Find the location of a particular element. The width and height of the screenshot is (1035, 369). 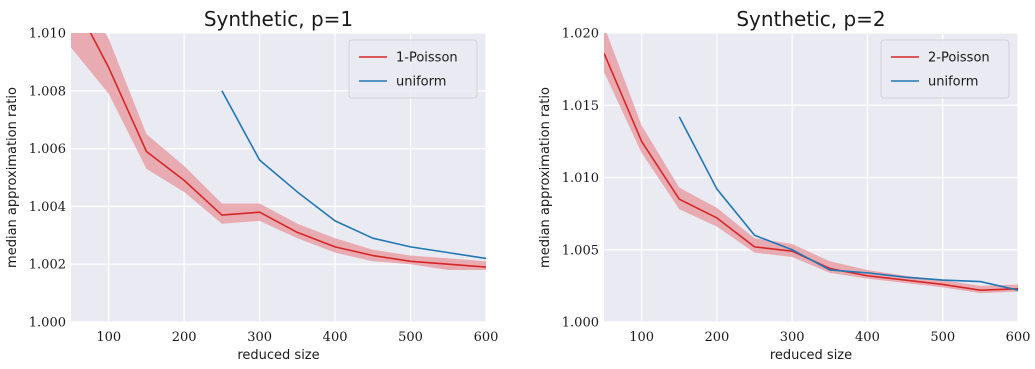

chart-p2-x-tick-label-1: 200 is located at coordinates (716, 337).